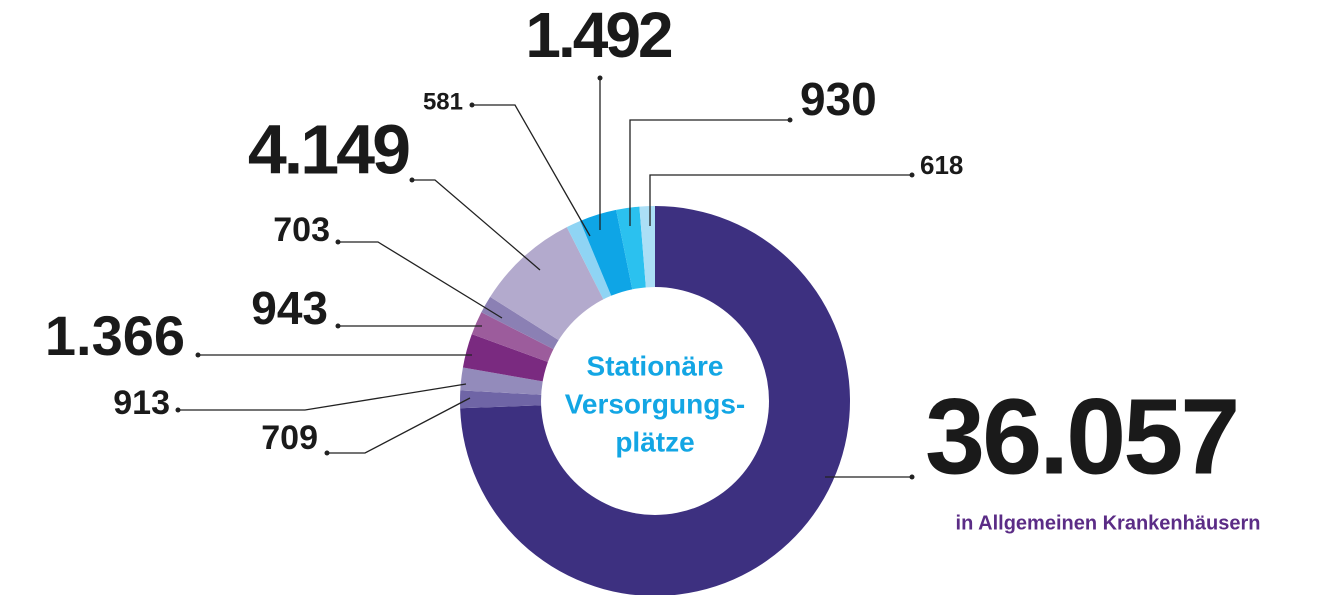 The image size is (1329, 595). What do you see at coordinates (655, 365) in the screenshot?
I see `center-label: Stationäre` at bounding box center [655, 365].